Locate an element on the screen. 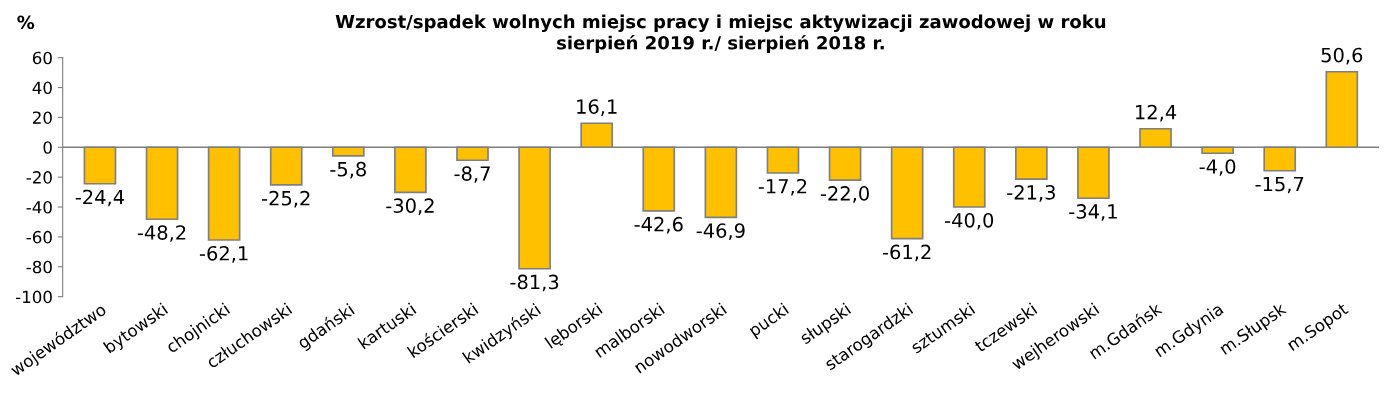  y-tick-label: -40 is located at coordinates (39, 207).